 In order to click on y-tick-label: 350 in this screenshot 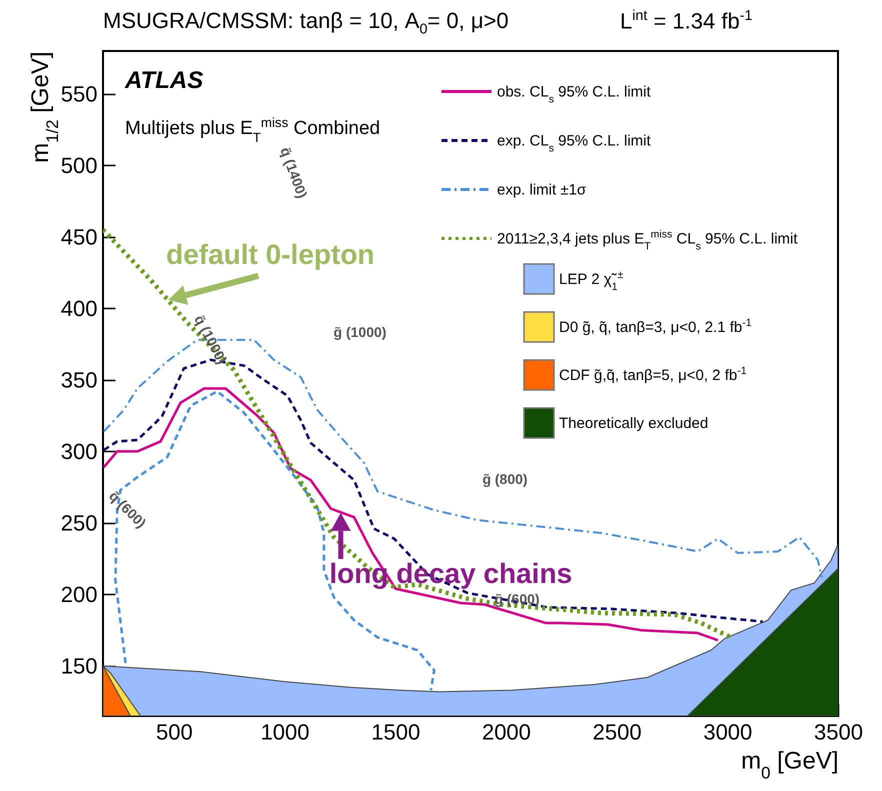, I will do `click(79, 379)`.